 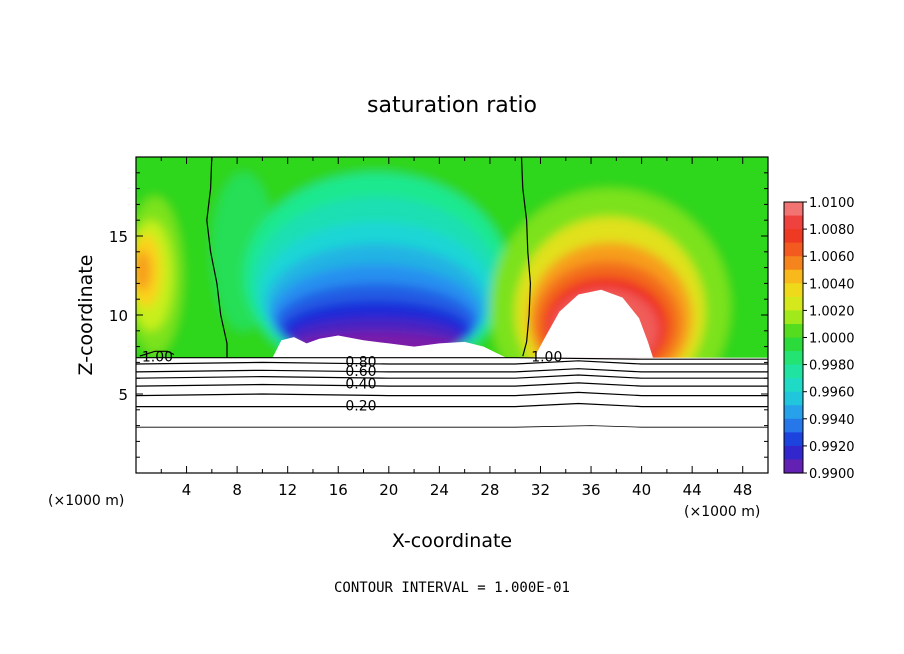 What do you see at coordinates (187, 490) in the screenshot?
I see `x-tick-label-0: 4` at bounding box center [187, 490].